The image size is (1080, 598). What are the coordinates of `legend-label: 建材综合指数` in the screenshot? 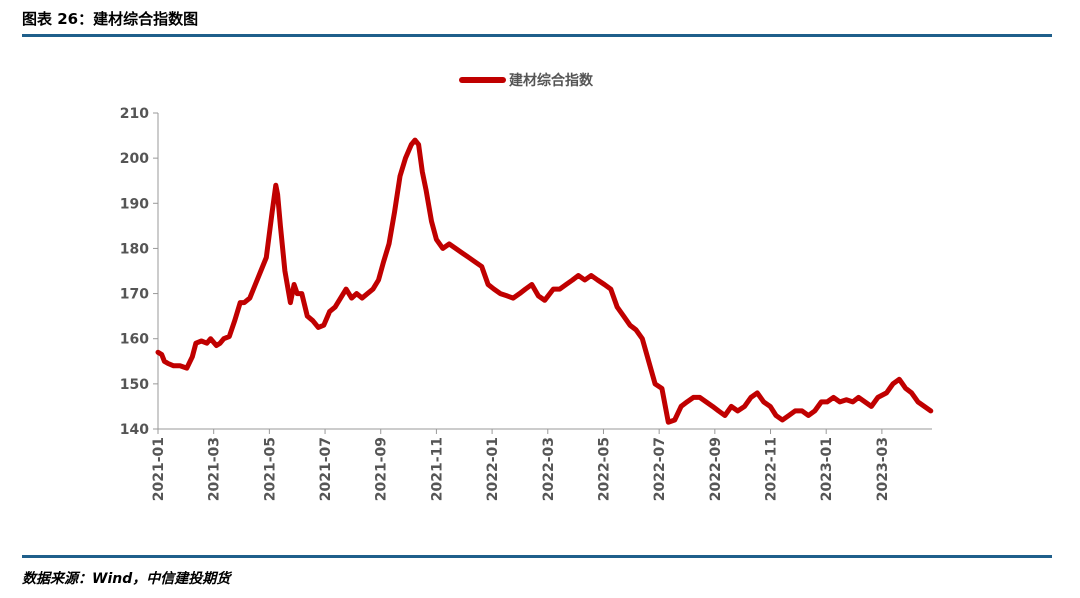 It's located at (551, 80).